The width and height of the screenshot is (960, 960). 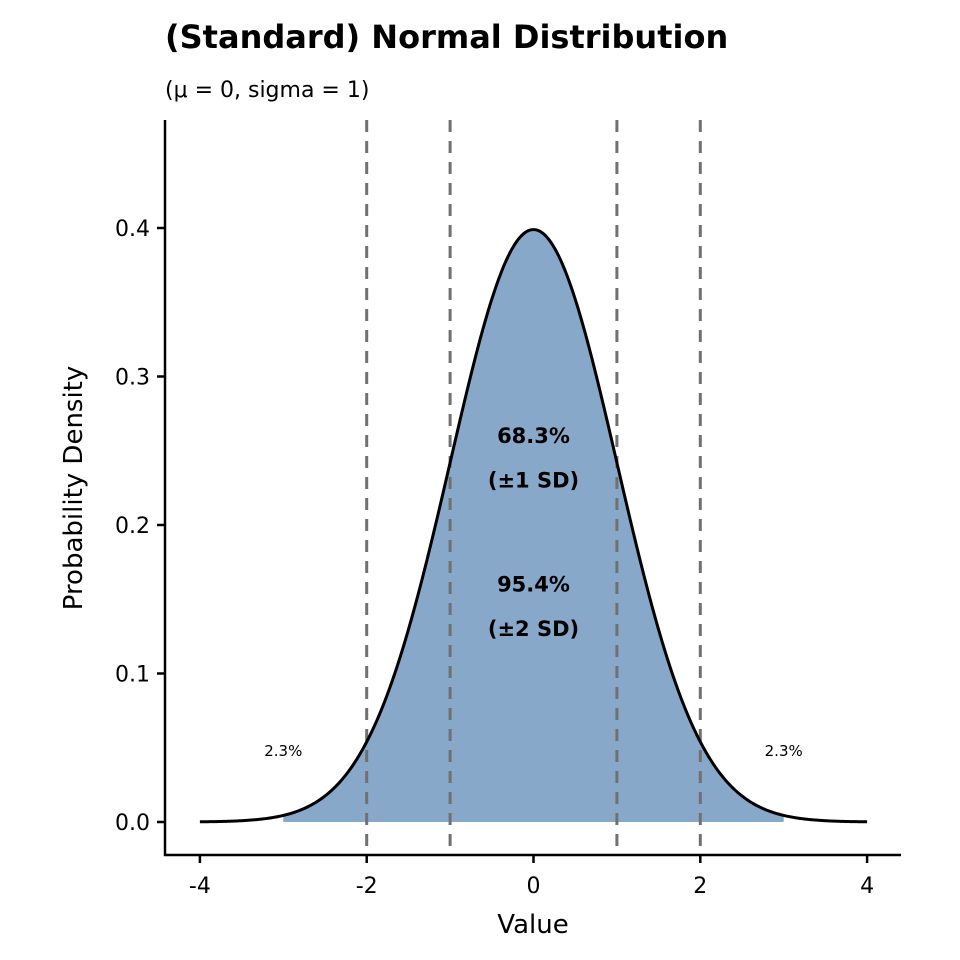 What do you see at coordinates (132, 378) in the screenshot?
I see `y-tick-label: 0.3` at bounding box center [132, 378].